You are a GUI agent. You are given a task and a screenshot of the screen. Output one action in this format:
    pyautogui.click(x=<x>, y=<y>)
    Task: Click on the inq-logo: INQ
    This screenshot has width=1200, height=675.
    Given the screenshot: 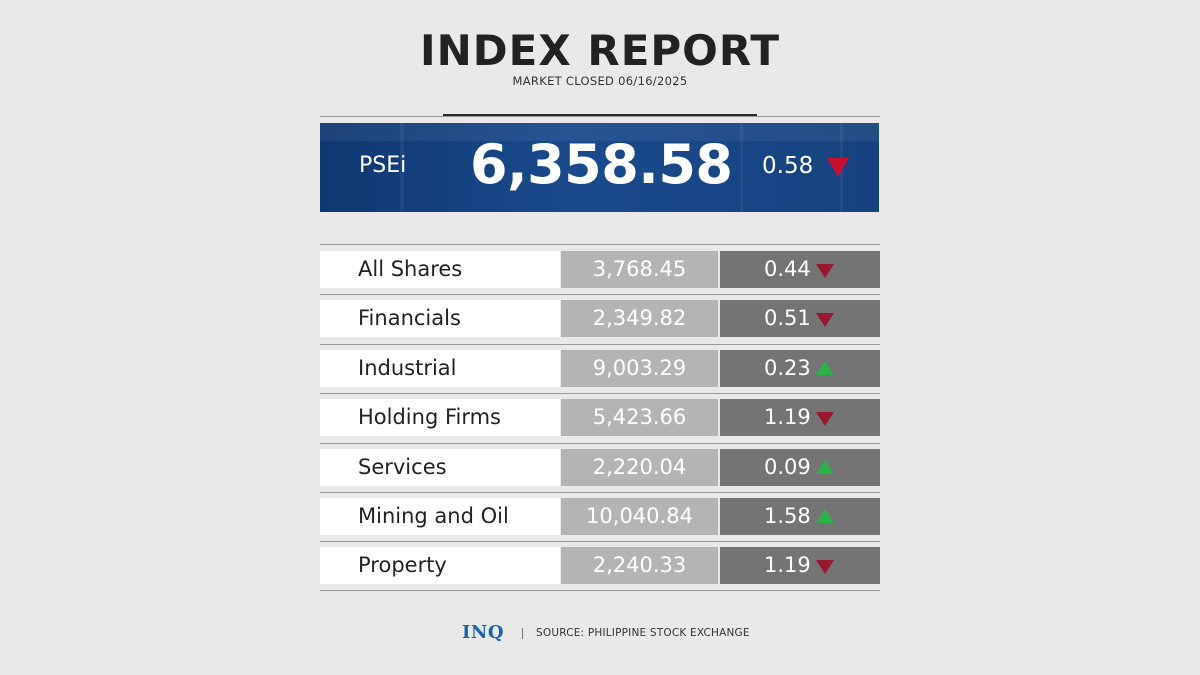 What is the action you would take?
    pyautogui.click(x=483, y=632)
    